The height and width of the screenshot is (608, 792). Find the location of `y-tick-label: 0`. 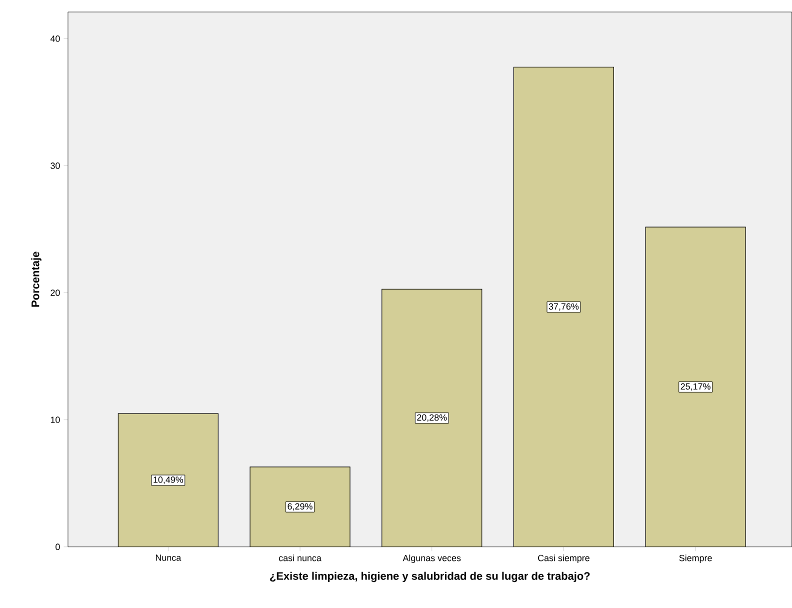

y-tick-label: 0 is located at coordinates (58, 547).